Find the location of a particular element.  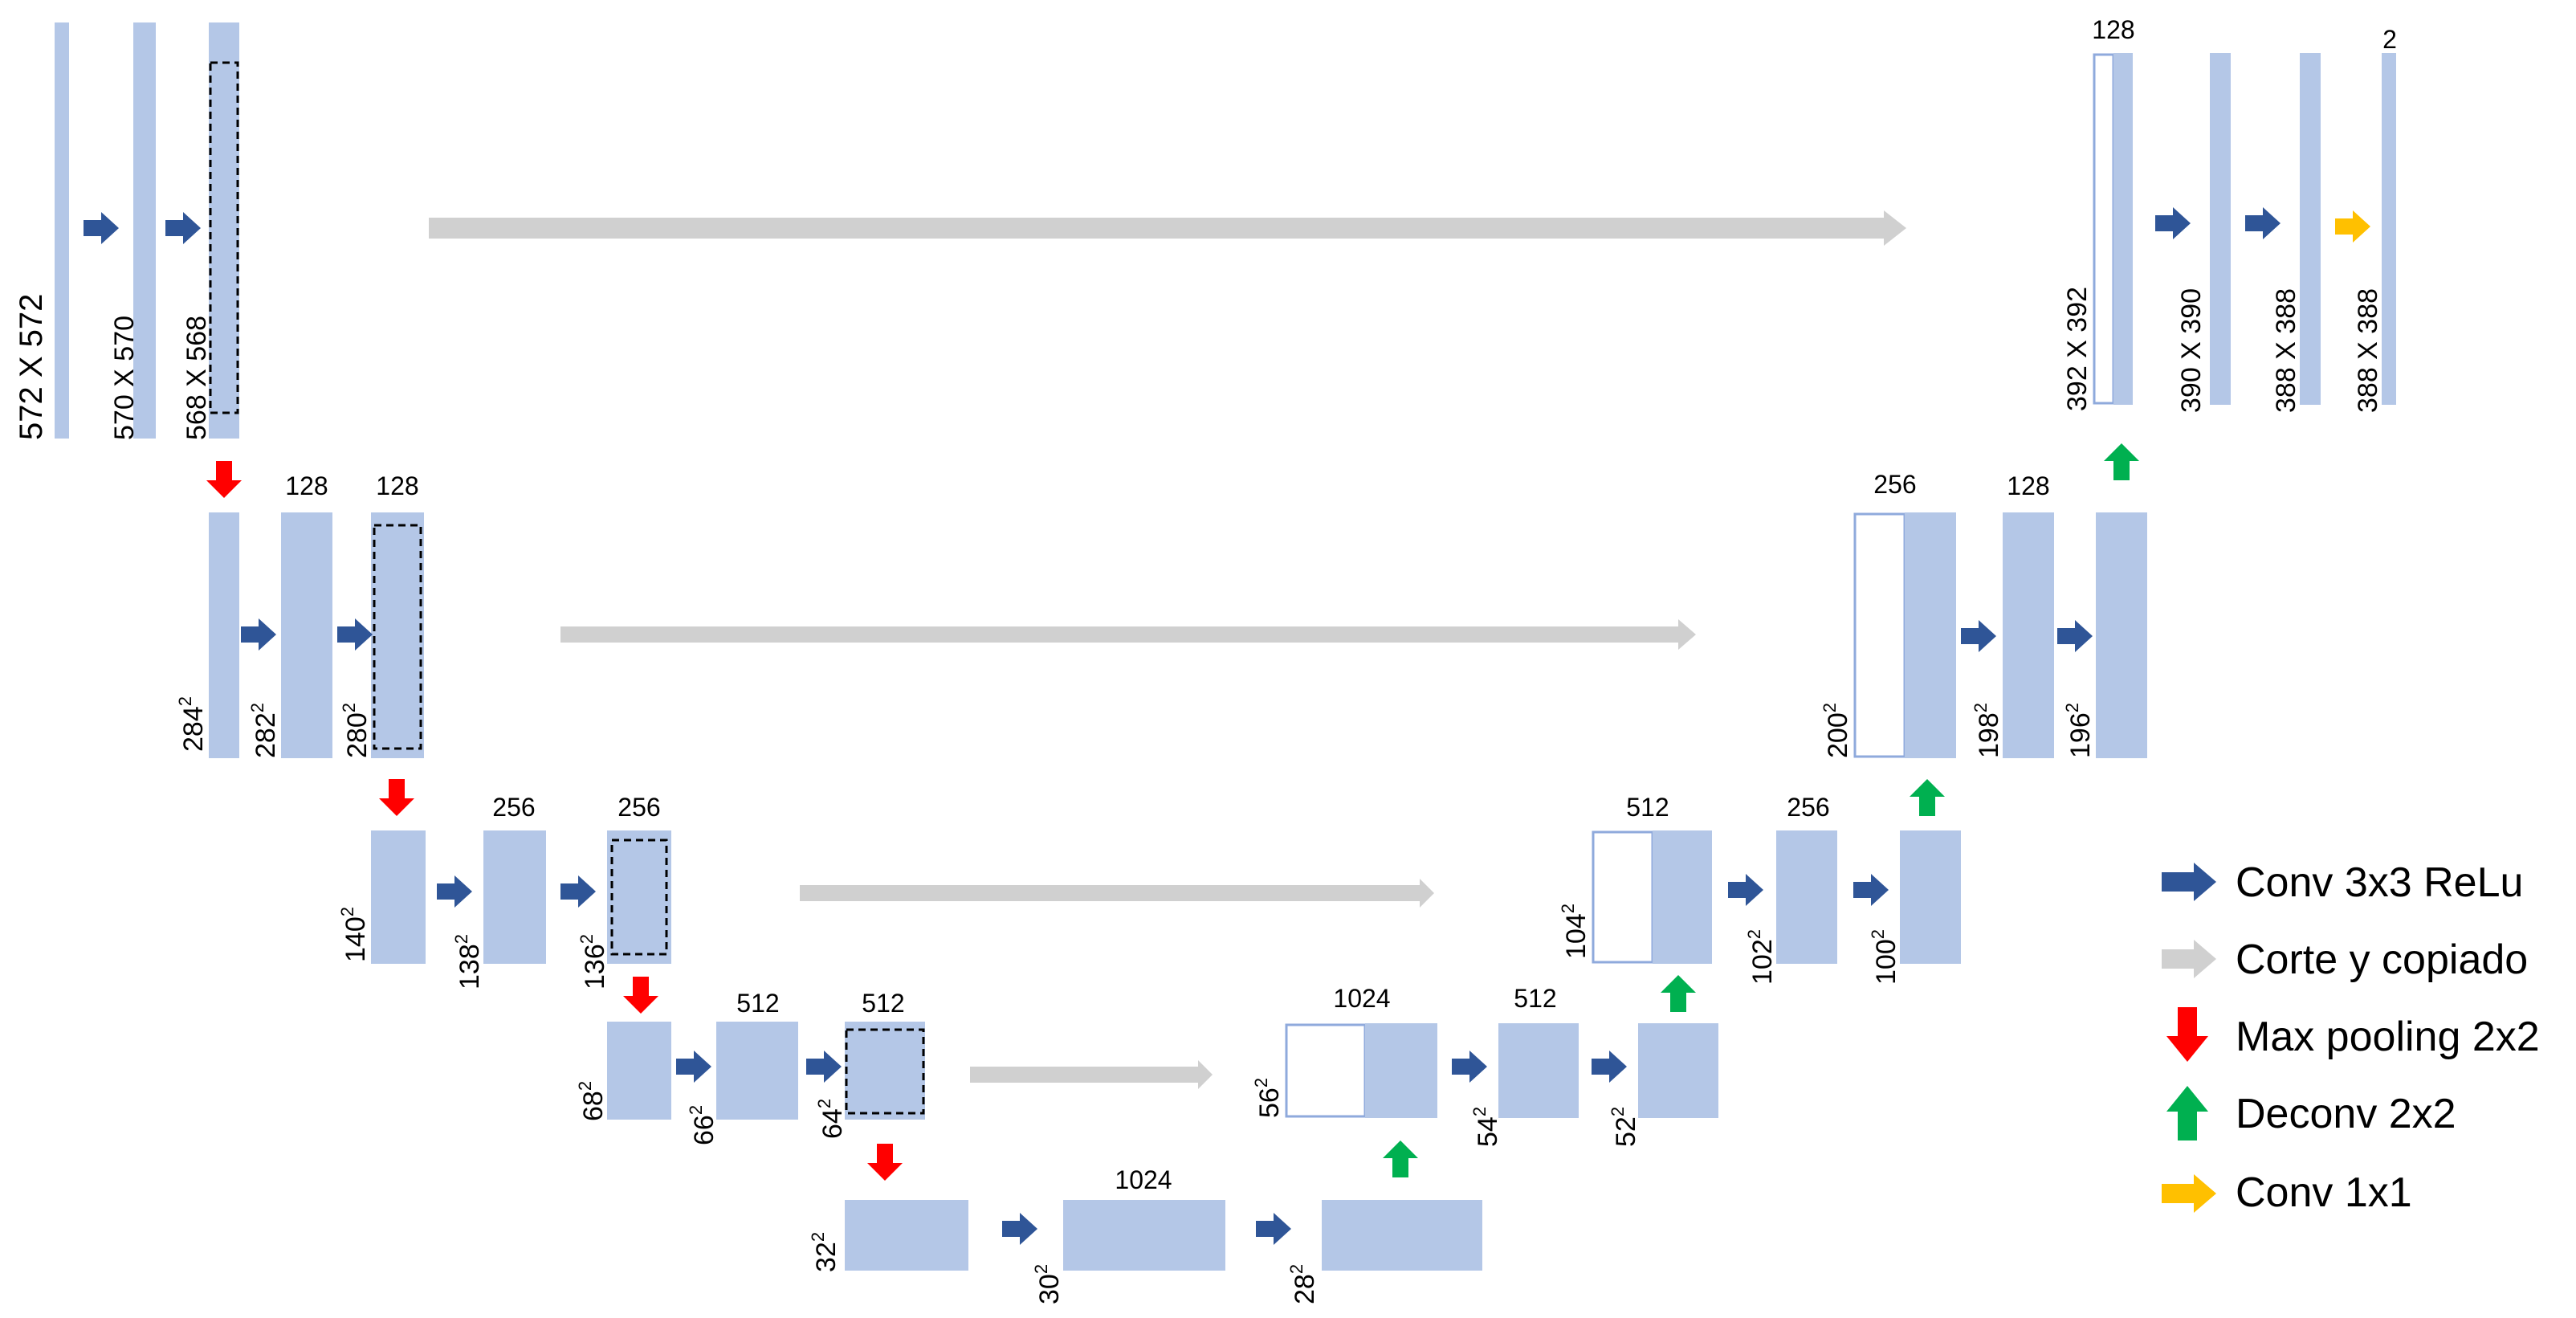

label-l2-conv2: 2802 is located at coordinates (356, 730).